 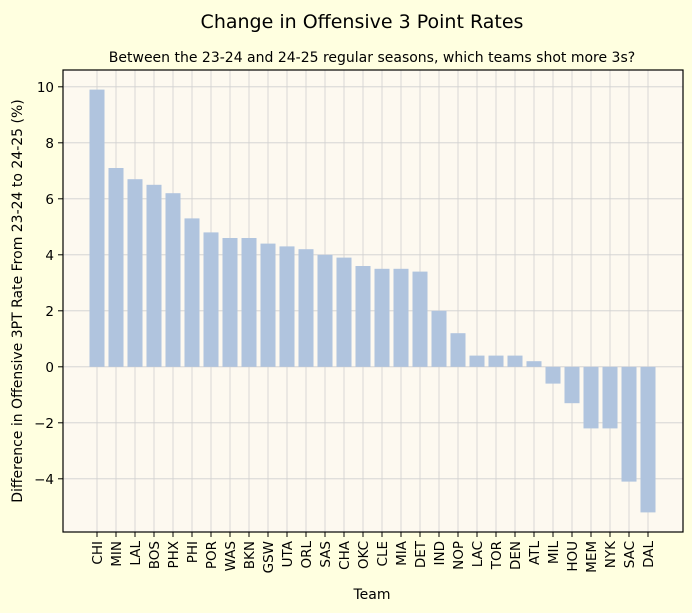 What do you see at coordinates (269, 557) in the screenshot?
I see `x-tick-label: GSW` at bounding box center [269, 557].